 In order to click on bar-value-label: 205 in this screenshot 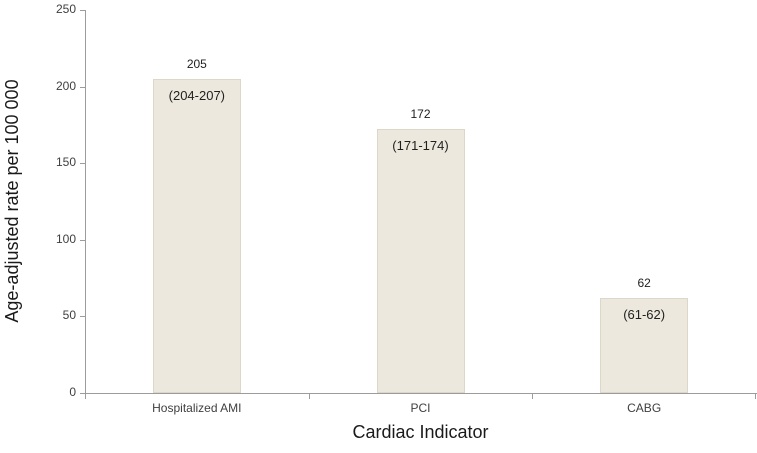, I will do `click(196, 63)`.